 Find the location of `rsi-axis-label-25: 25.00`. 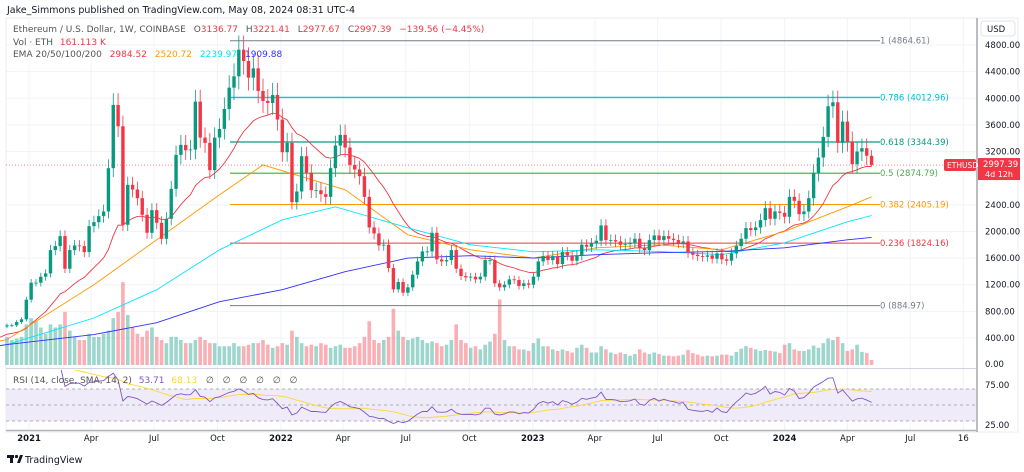

rsi-axis-label-25: 25.00 is located at coordinates (997, 426).